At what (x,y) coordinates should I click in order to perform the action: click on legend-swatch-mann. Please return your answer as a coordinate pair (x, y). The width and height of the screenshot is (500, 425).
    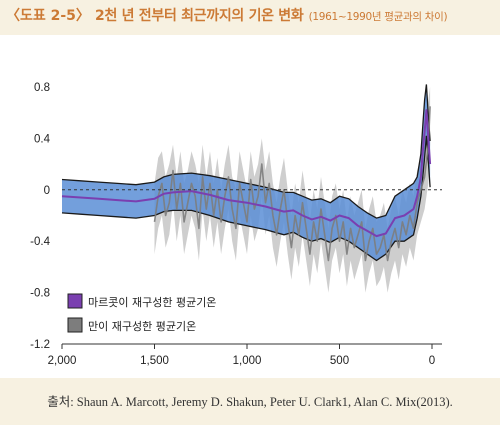
    Looking at the image, I should click on (75, 325).